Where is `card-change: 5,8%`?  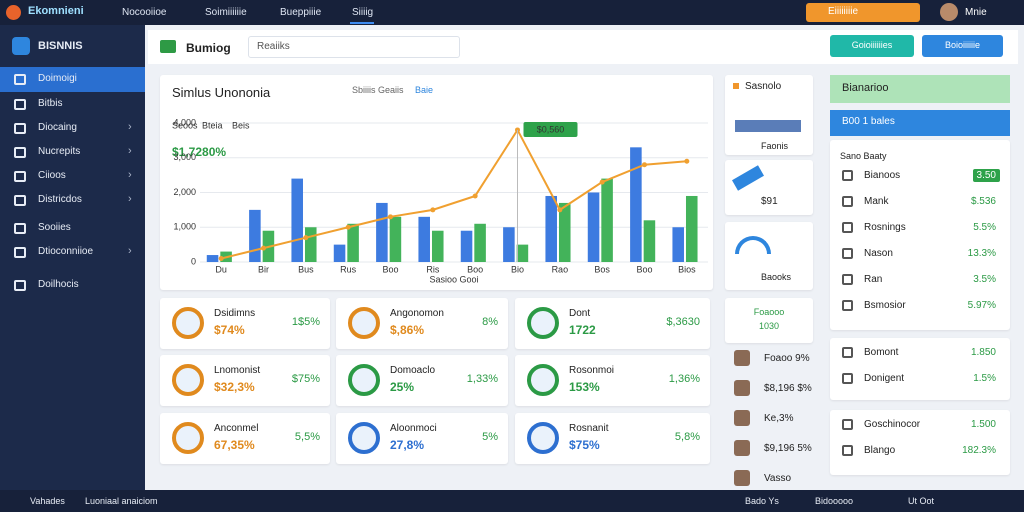 card-change: 5,8% is located at coordinates (687, 437).